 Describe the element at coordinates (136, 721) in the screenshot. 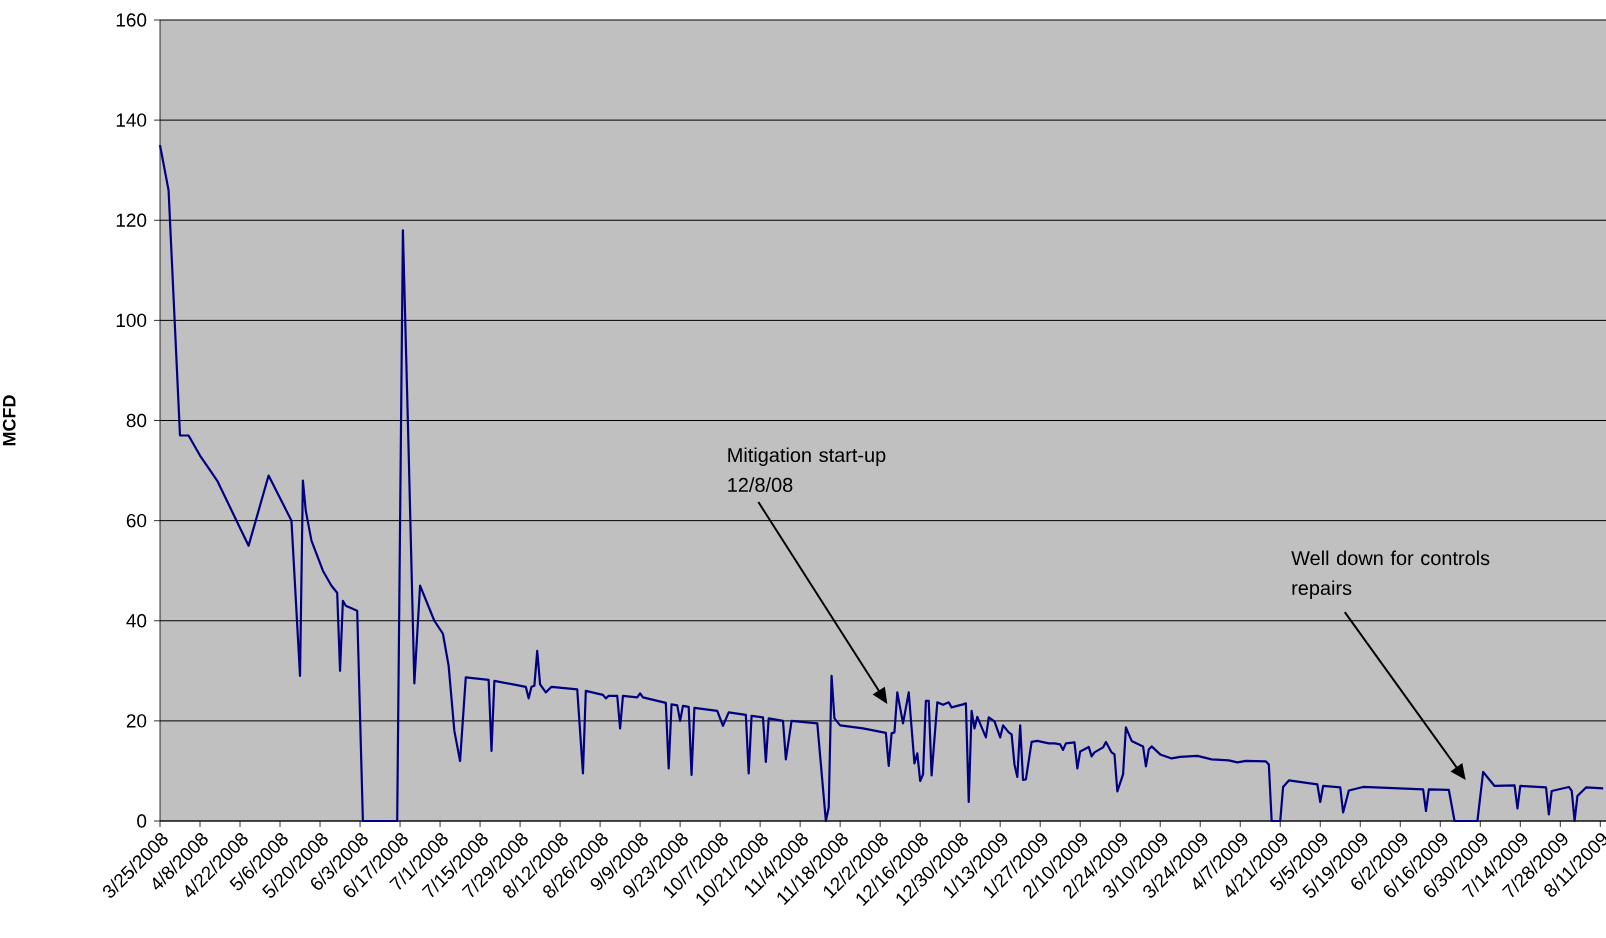

I see `y-tick-label: 20` at that location.